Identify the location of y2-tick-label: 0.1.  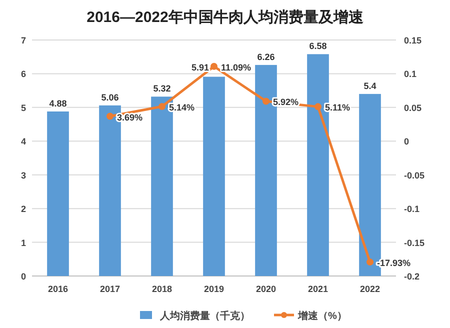
(410, 74).